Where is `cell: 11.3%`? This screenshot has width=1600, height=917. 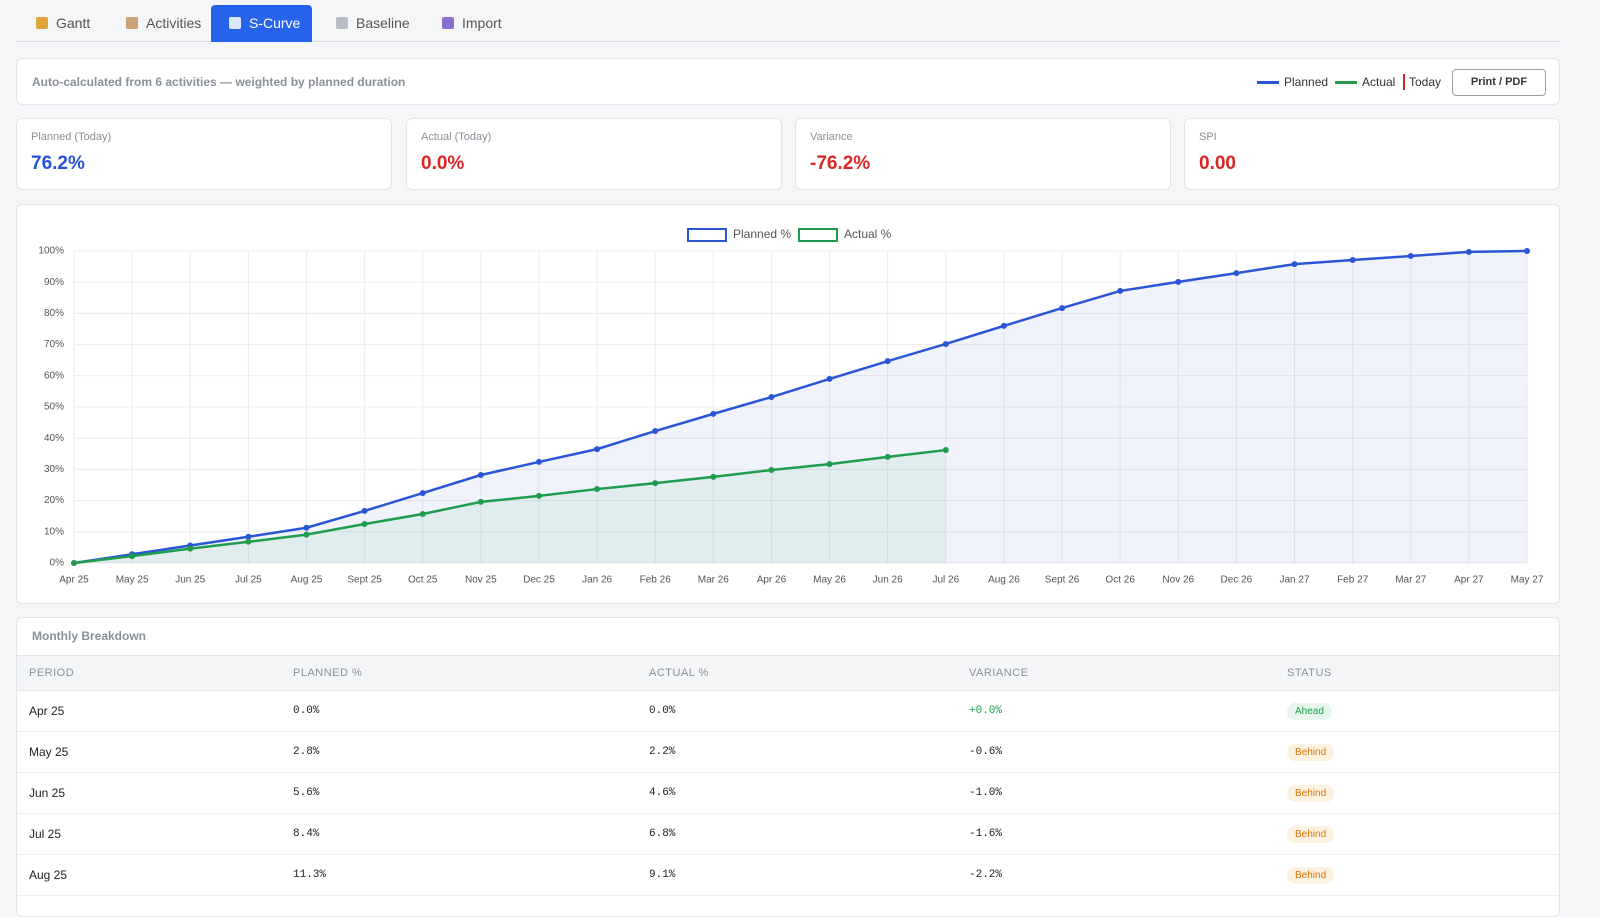
cell: 11.3% is located at coordinates (459, 875).